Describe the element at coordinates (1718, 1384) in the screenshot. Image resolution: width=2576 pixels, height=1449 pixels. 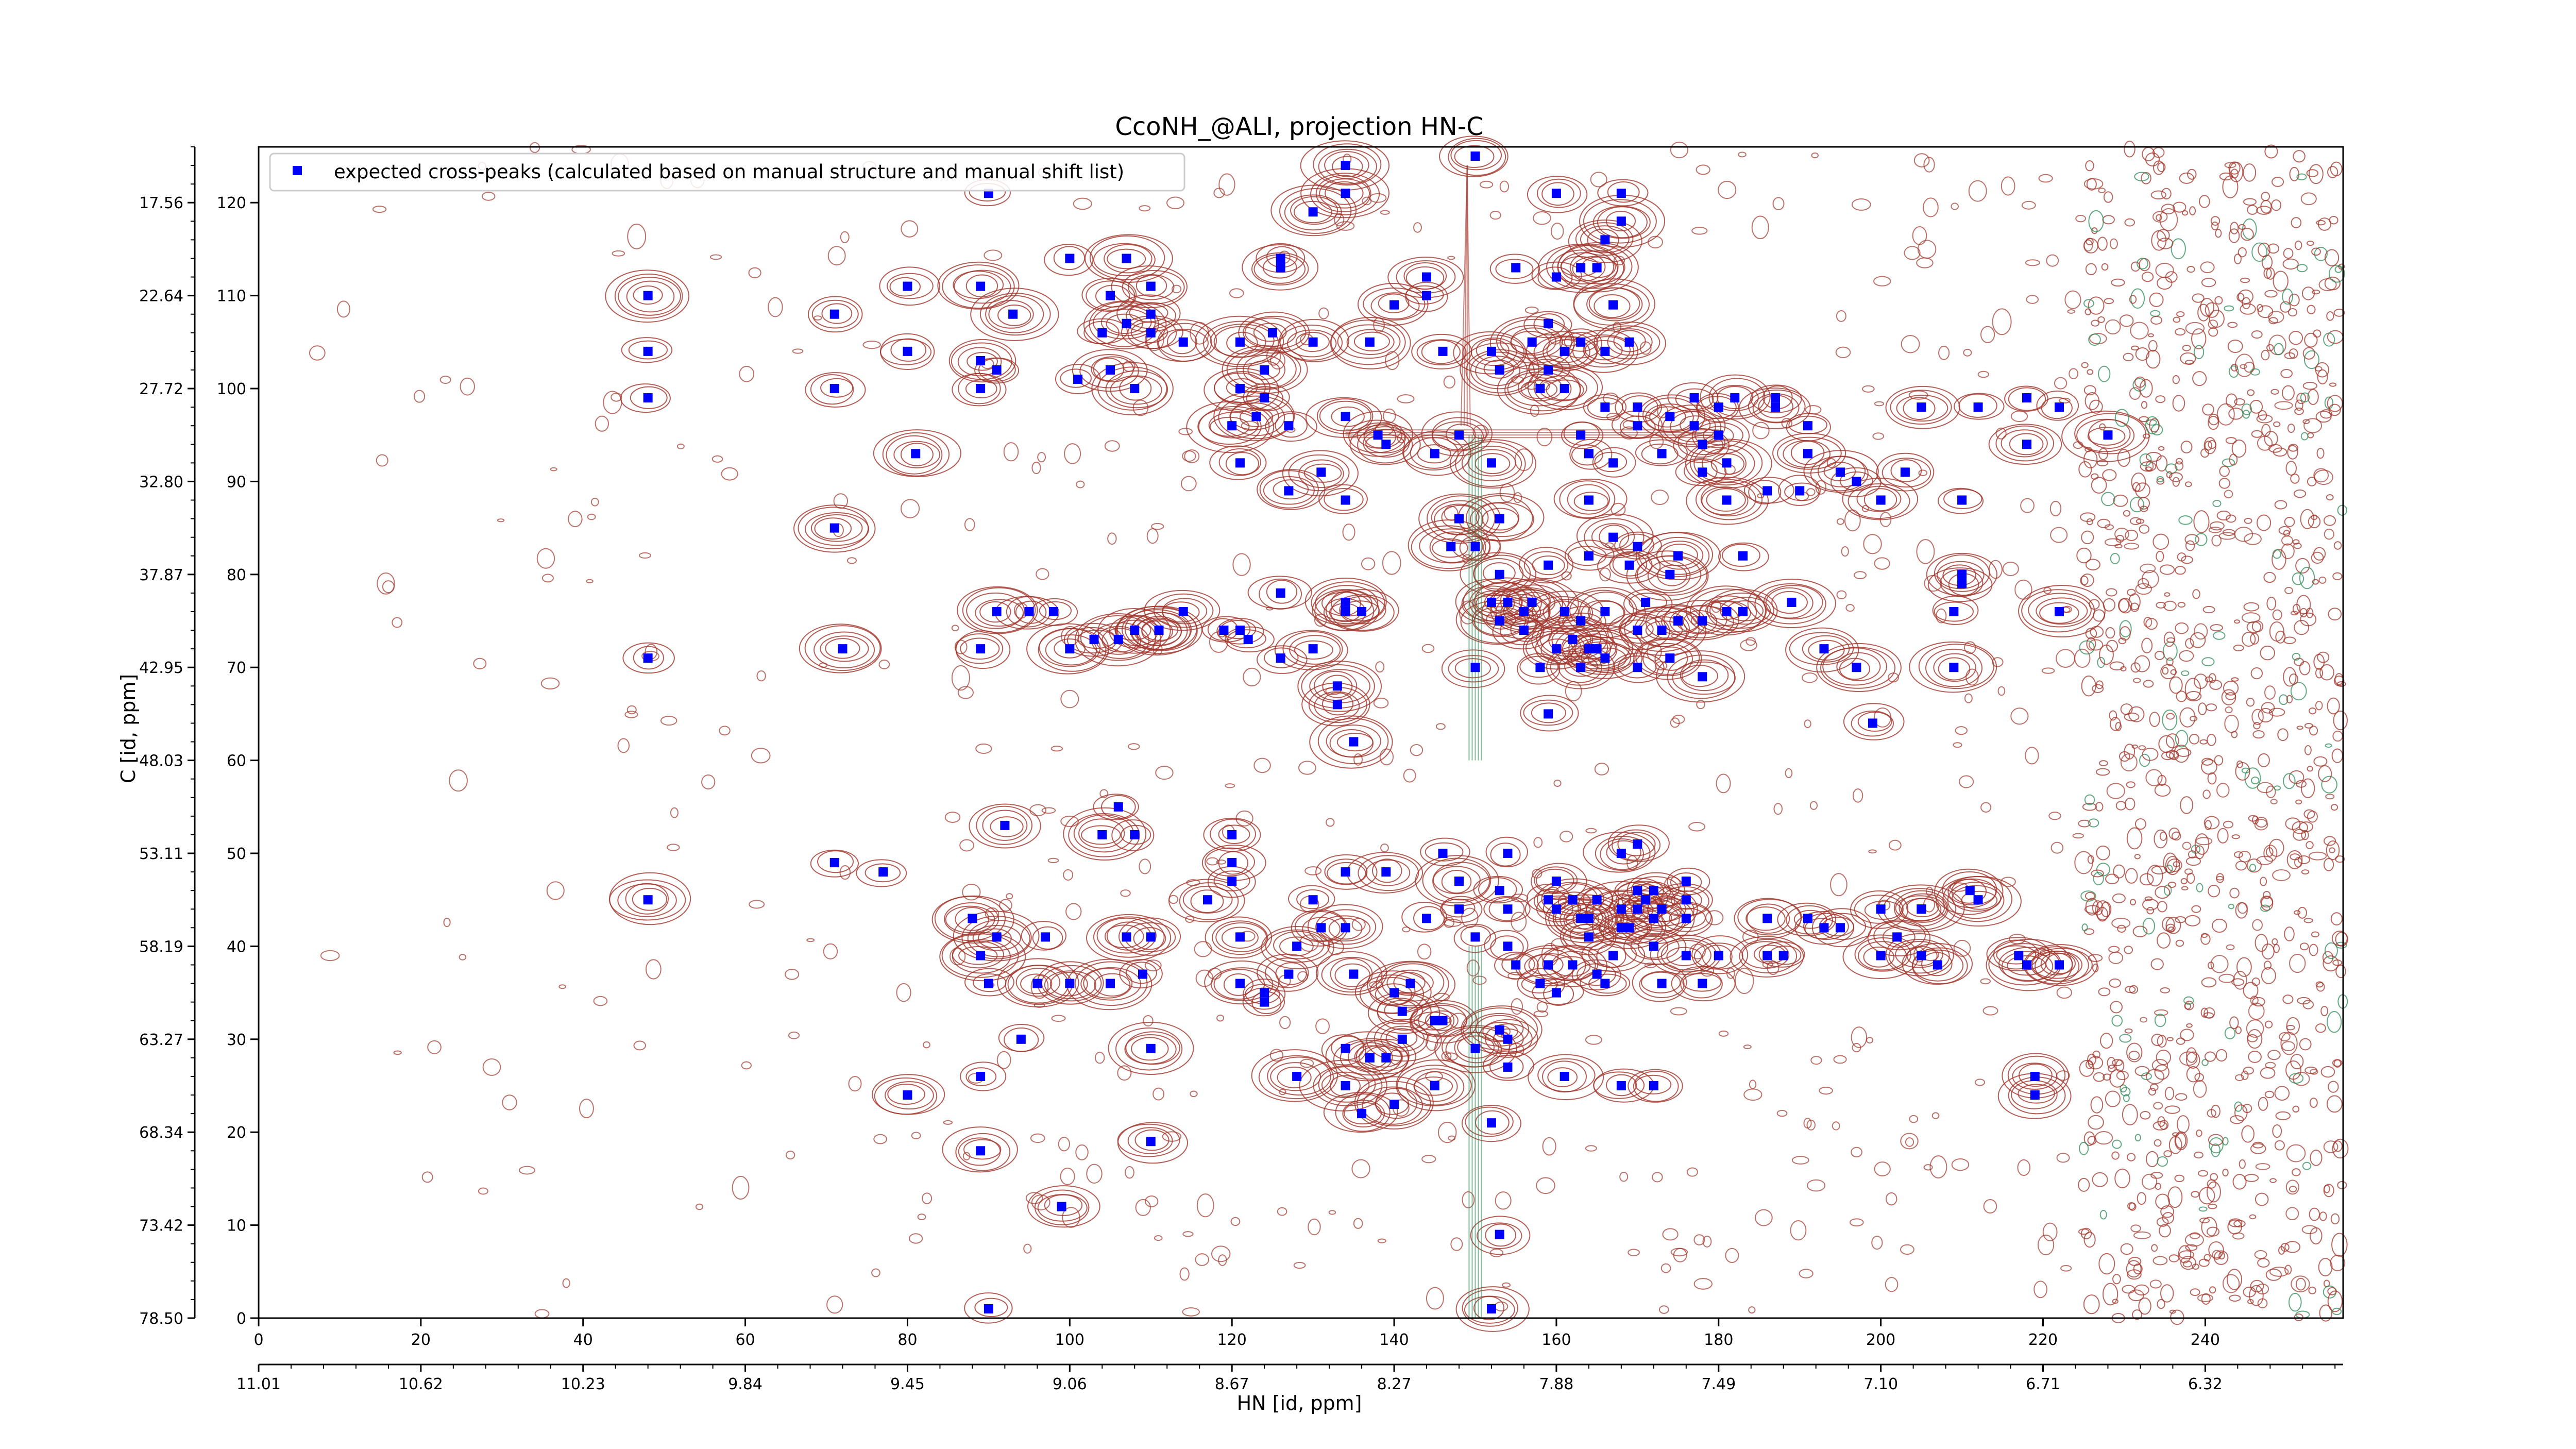
I see `x2-tick-label: 7.49` at that location.